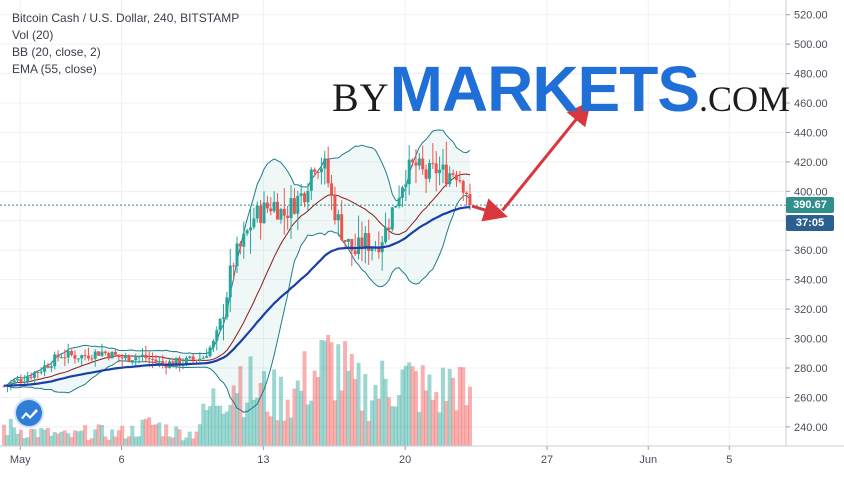 The width and height of the screenshot is (844, 478). I want to click on time-tick-label: 13, so click(263, 460).